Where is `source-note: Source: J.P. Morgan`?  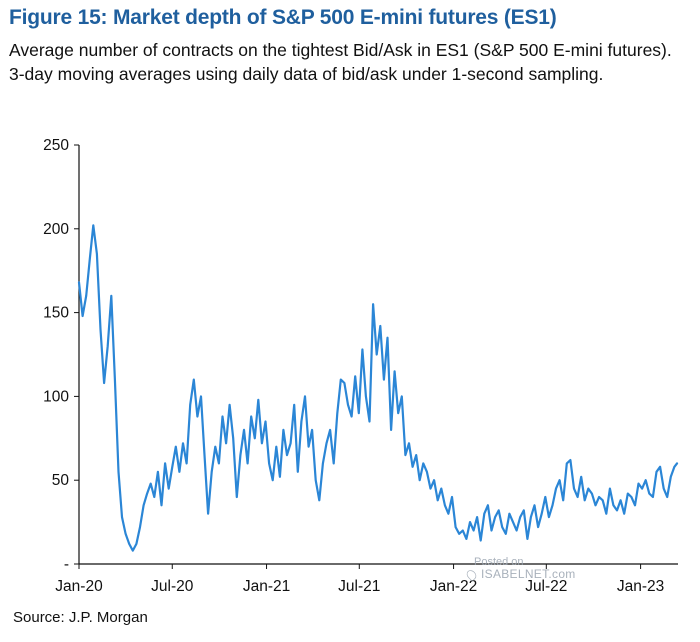
source-note: Source: J.P. Morgan is located at coordinates (80, 617).